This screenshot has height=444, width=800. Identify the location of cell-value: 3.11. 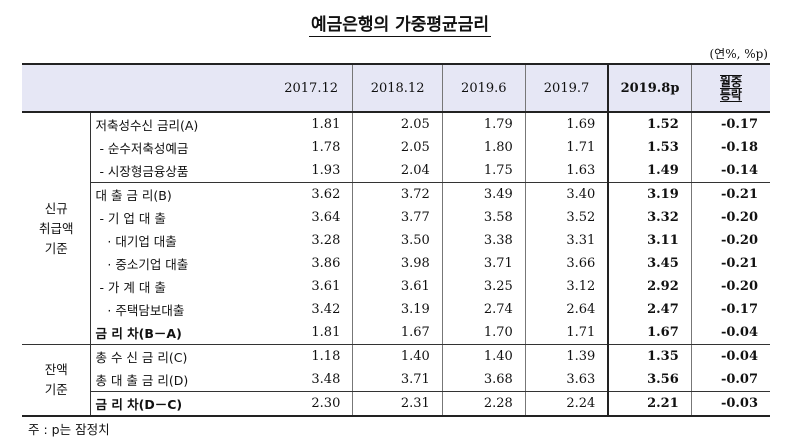
(649, 240).